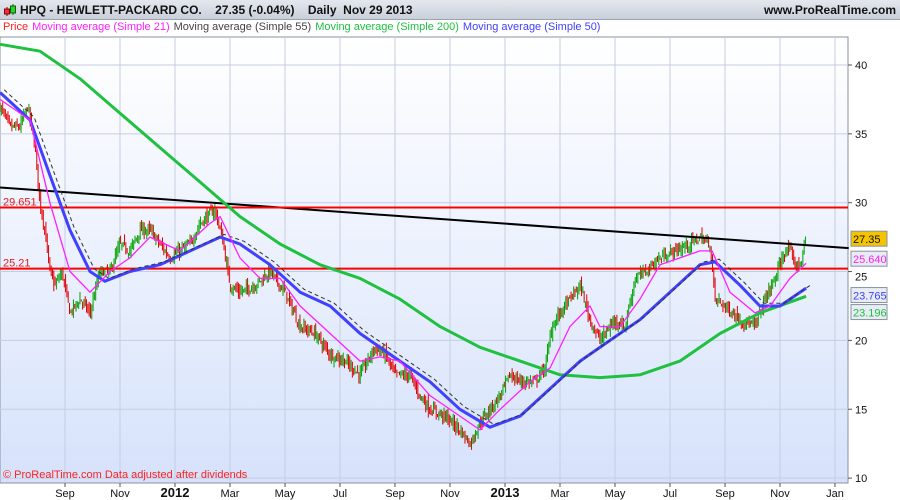 Image resolution: width=900 pixels, height=500 pixels. I want to click on ma200-tag: 23.196, so click(870, 314).